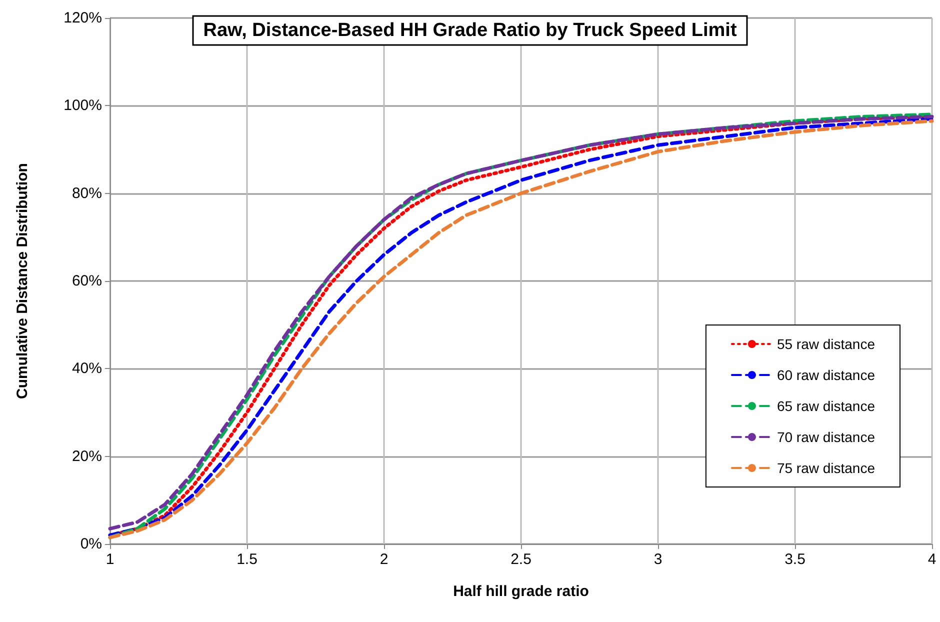 The image size is (940, 622). I want to click on x-tick-label: 3.5, so click(795, 559).